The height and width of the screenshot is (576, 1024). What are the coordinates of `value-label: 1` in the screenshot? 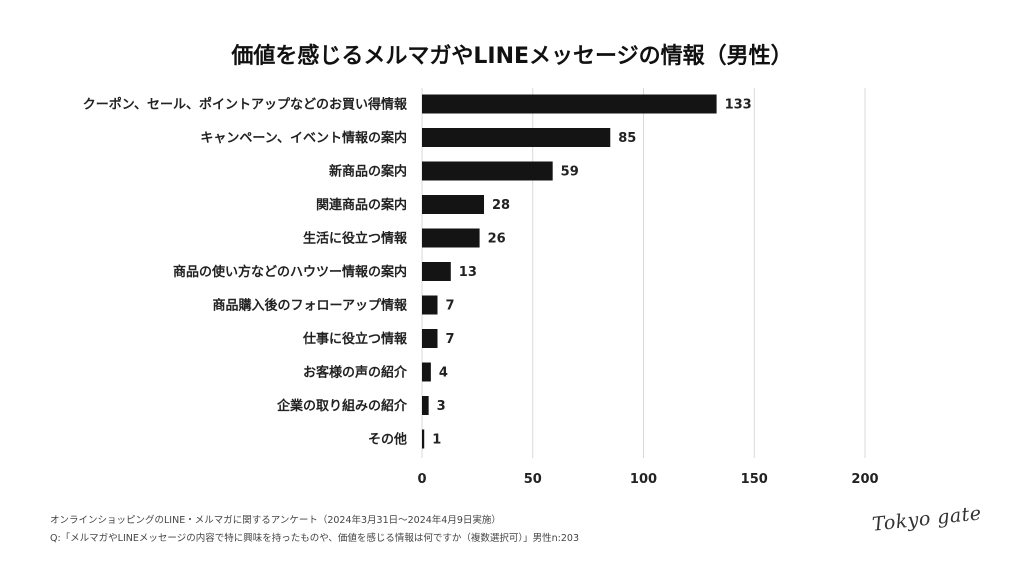 It's located at (436, 440).